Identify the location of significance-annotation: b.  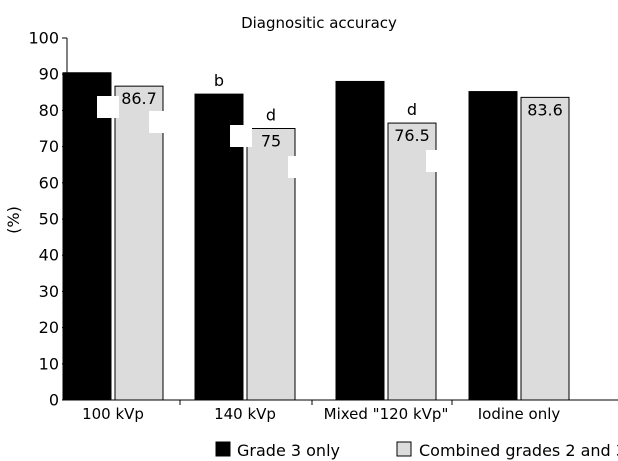
(219, 80).